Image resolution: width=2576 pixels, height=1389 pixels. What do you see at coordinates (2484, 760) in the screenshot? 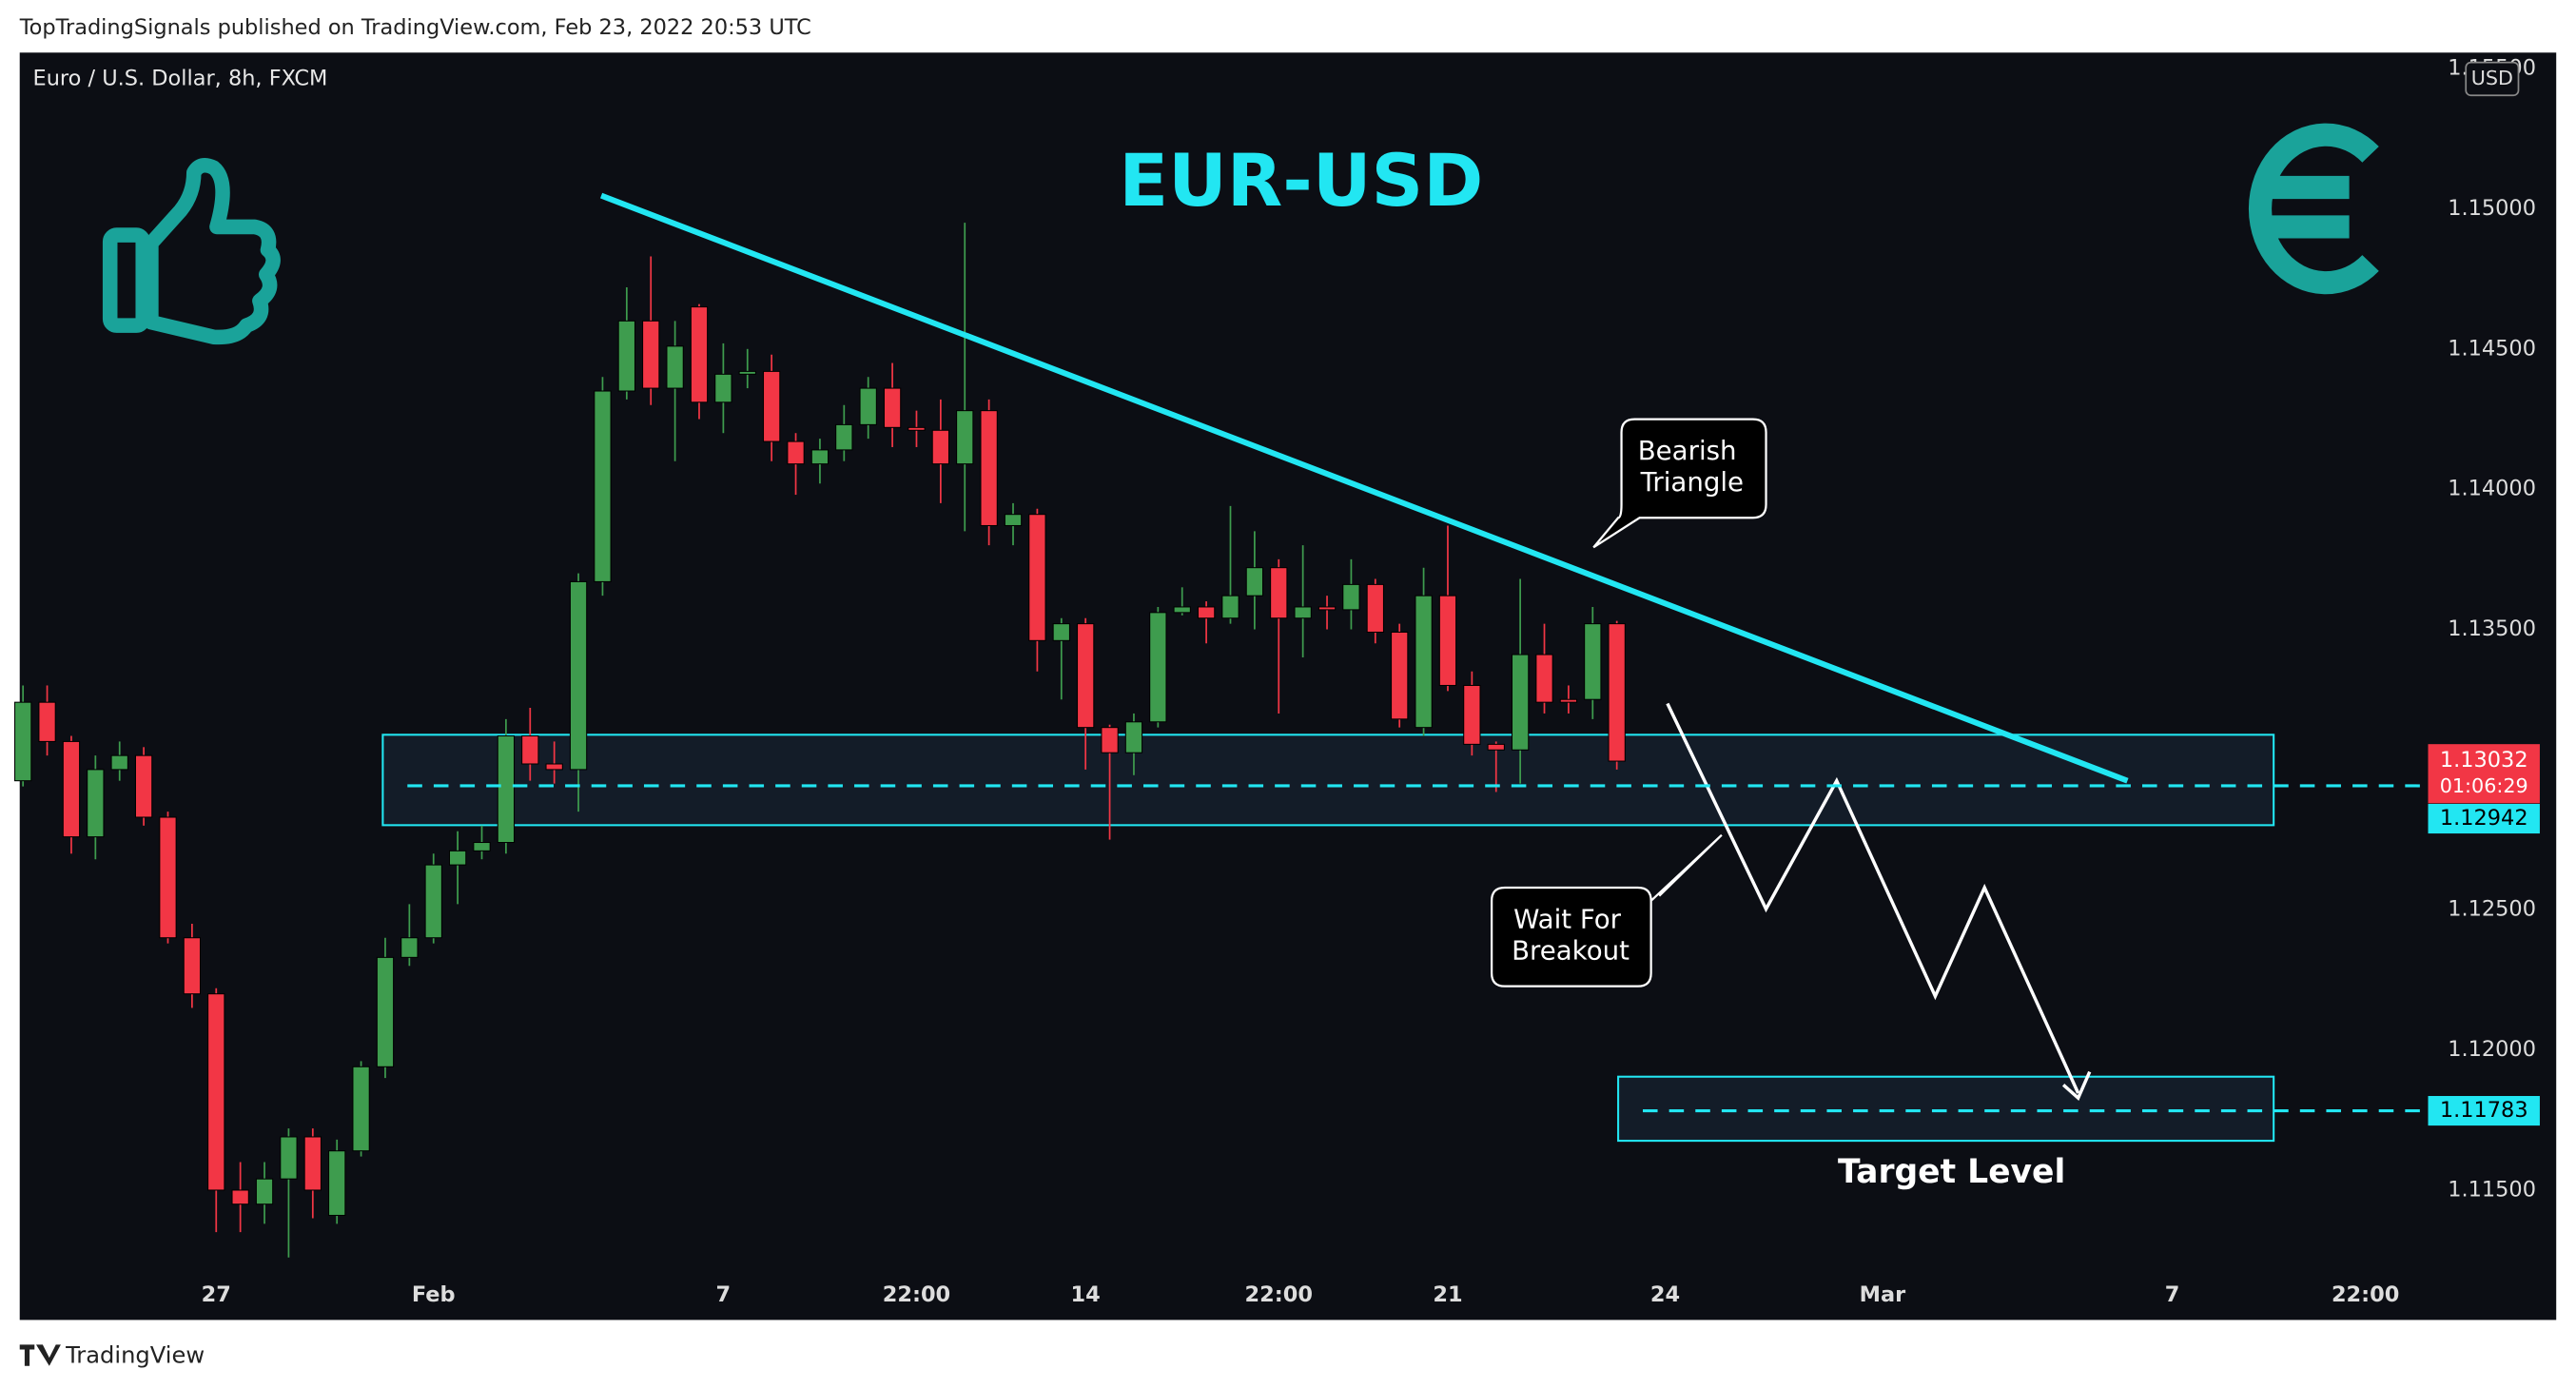
I see `last-price-label: 1.13032` at bounding box center [2484, 760].